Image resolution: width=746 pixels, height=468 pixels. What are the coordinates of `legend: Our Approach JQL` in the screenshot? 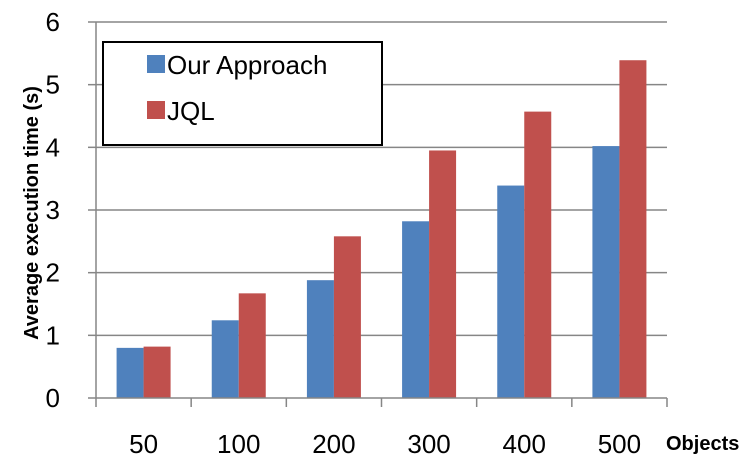 It's located at (242, 93).